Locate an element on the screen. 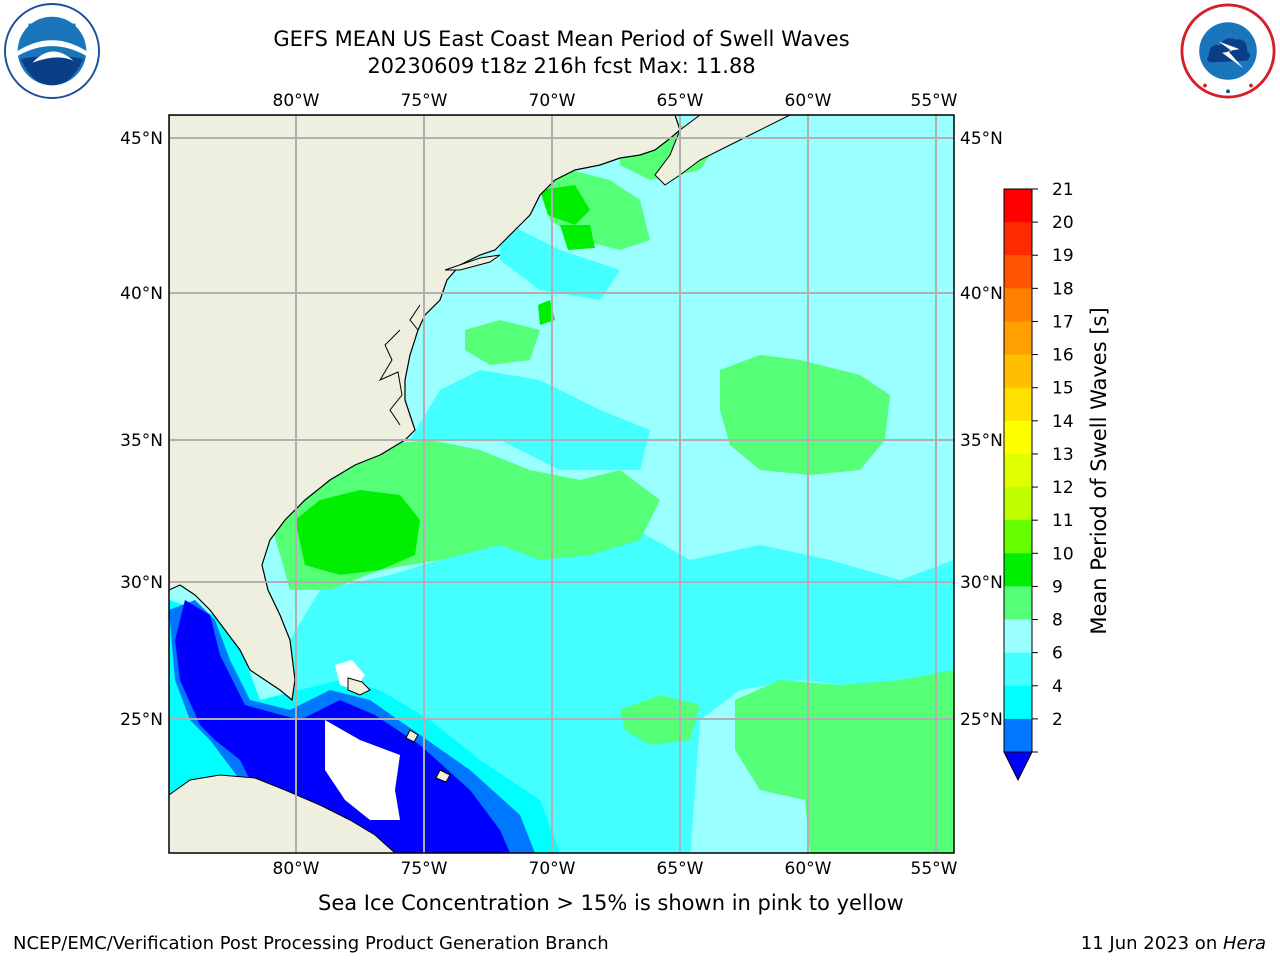  colorbar: 21 20 19 18 17 16 15 14 13 12 11 10 9 8 6 4 2 is located at coordinates (1038, 481).